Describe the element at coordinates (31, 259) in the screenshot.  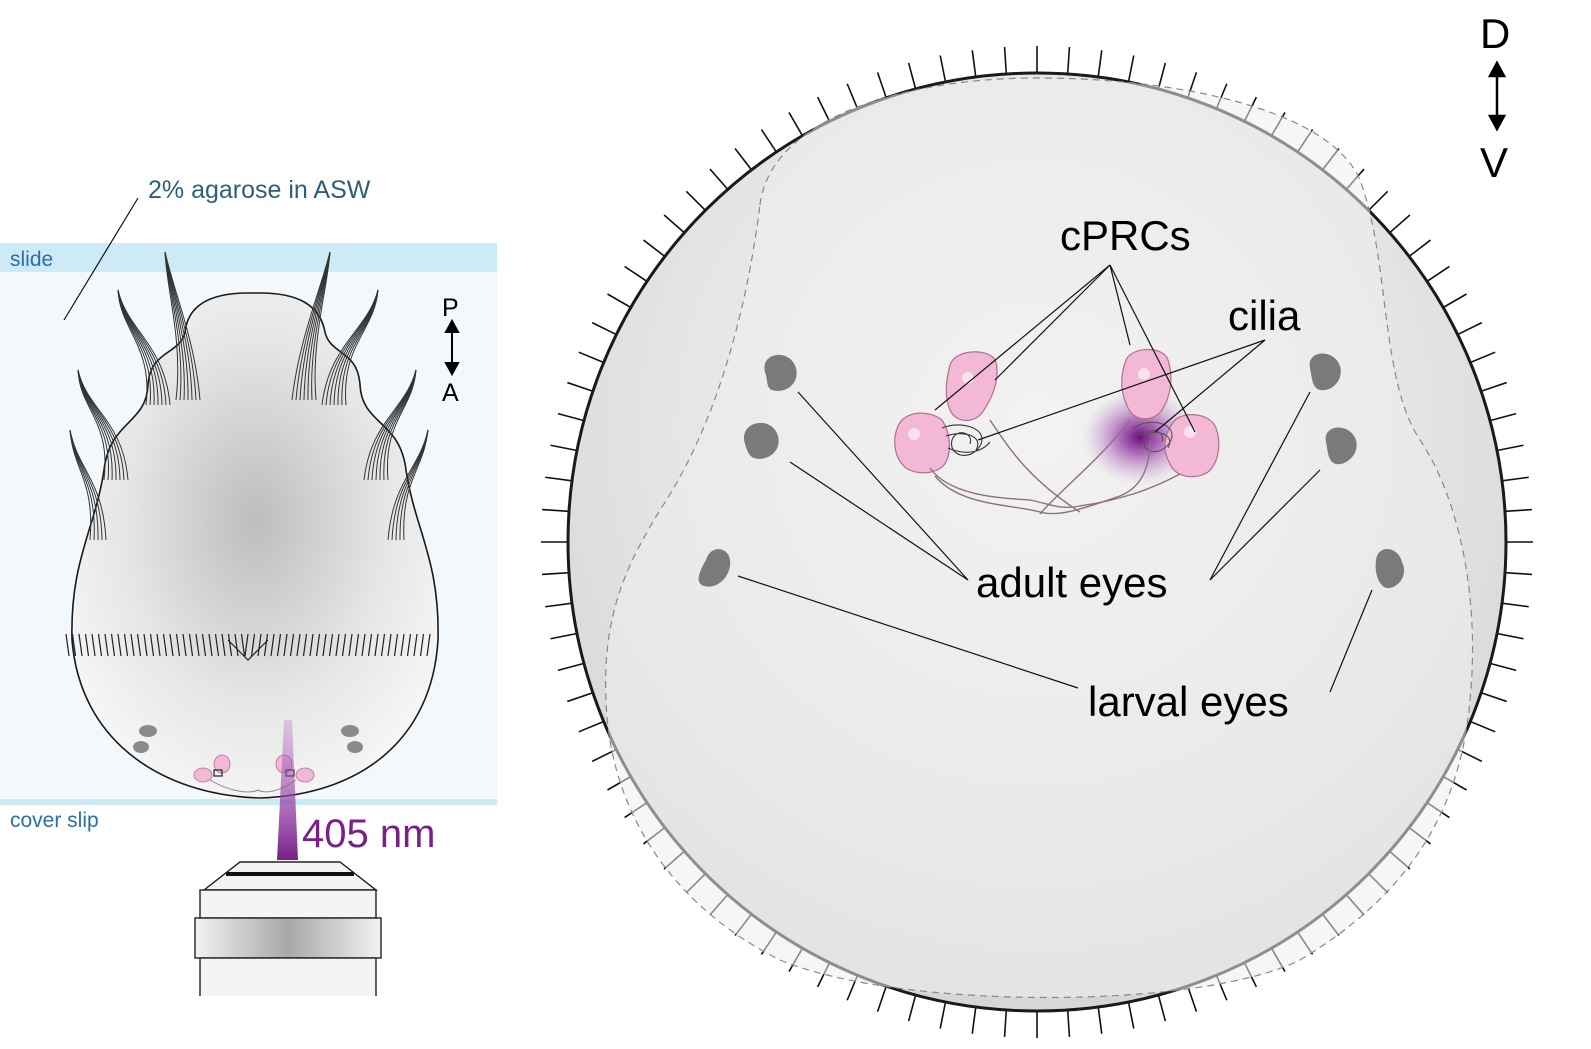
I see `slide-label: slide` at that location.